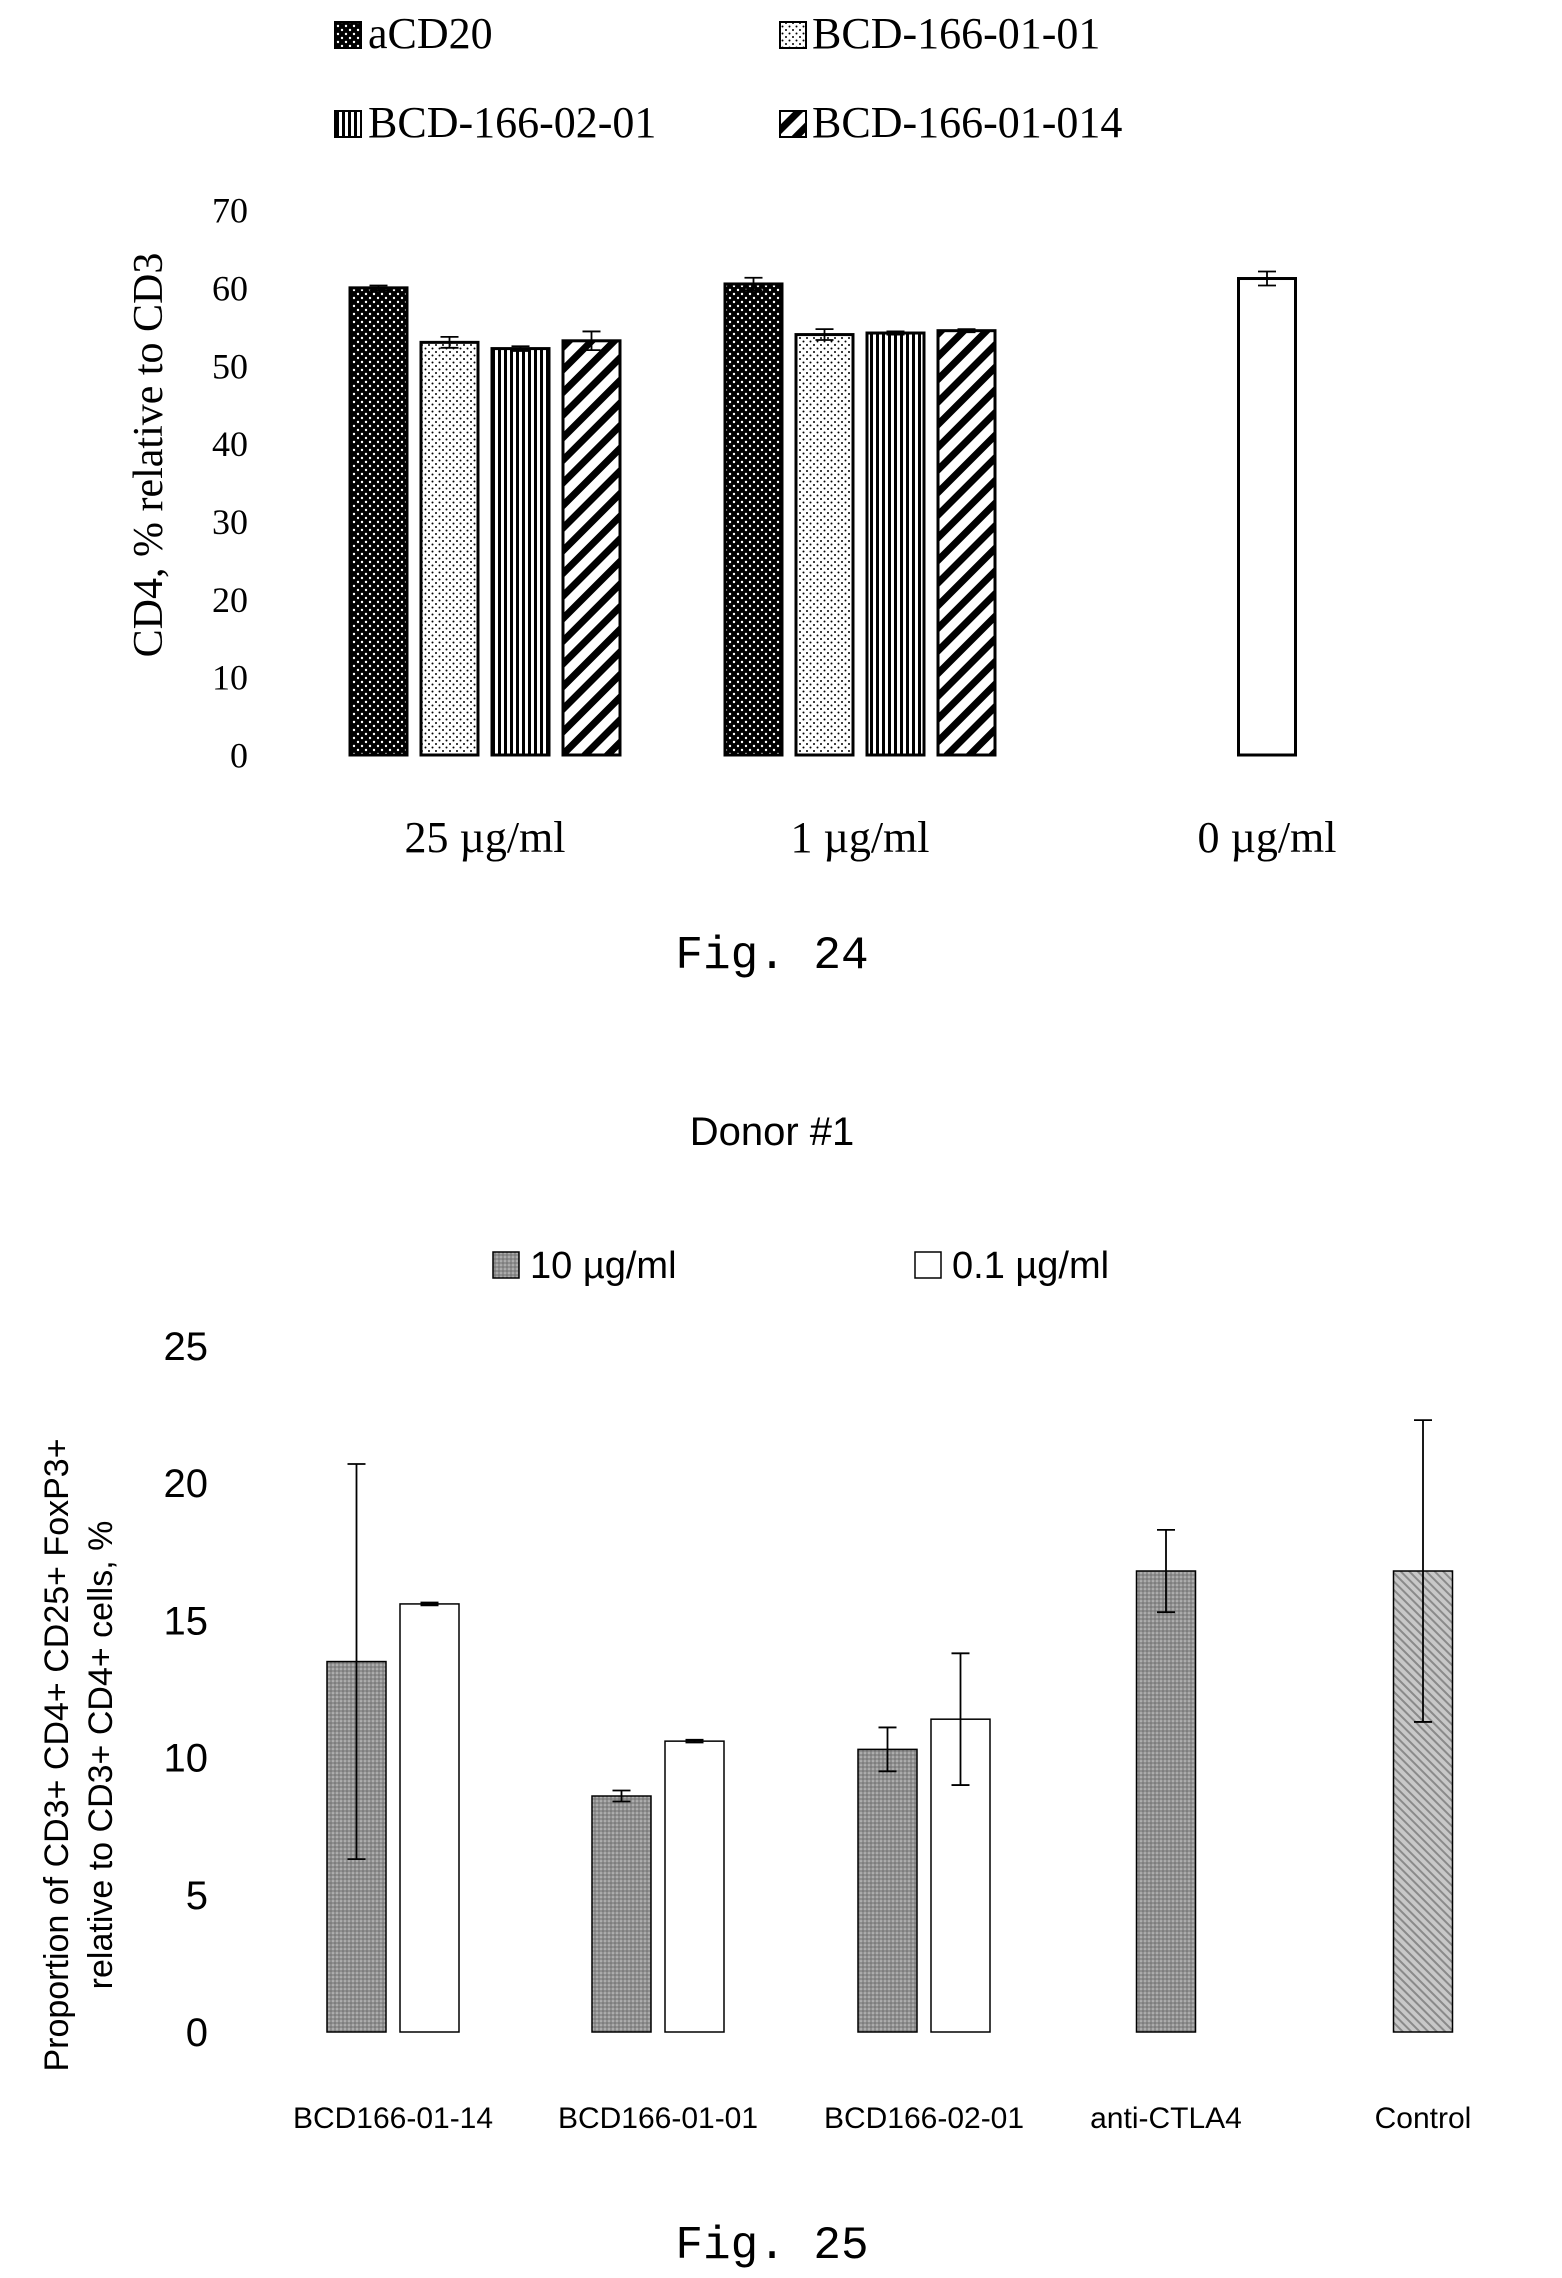  I want to click on y-axis-label-line-2: relative to CD3+ CD4+ cells, %, so click(101, 1755).